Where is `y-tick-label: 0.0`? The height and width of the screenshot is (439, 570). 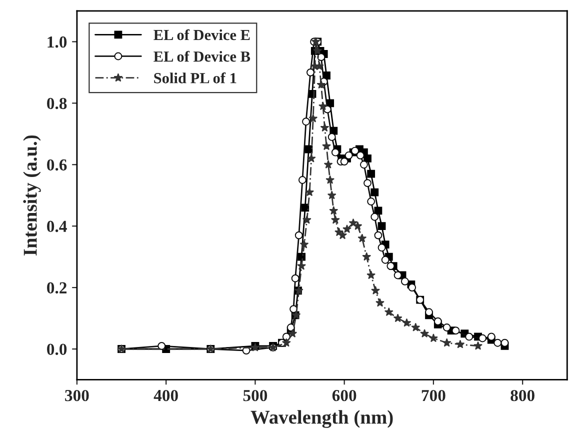 y-tick-label: 0.0 is located at coordinates (57, 350).